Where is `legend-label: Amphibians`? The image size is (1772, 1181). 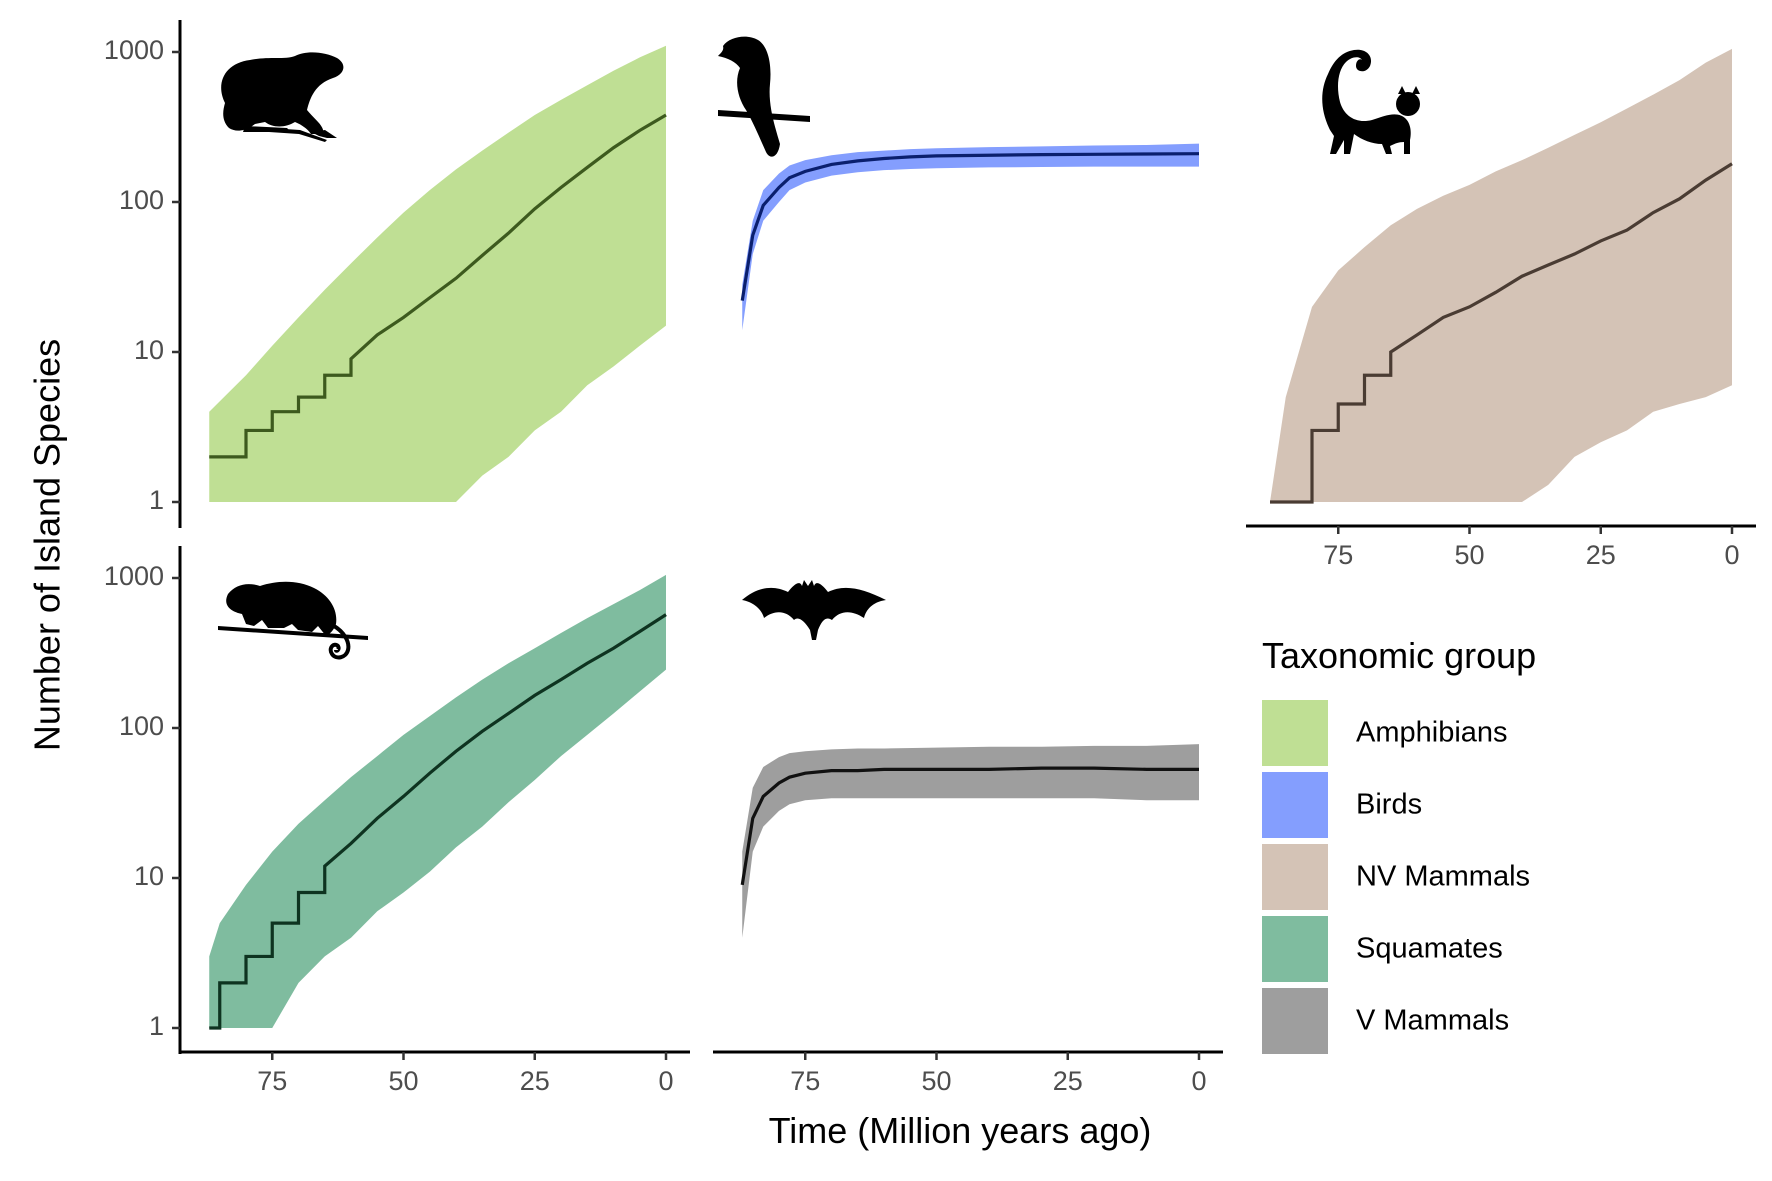
legend-label: Amphibians is located at coordinates (1432, 733).